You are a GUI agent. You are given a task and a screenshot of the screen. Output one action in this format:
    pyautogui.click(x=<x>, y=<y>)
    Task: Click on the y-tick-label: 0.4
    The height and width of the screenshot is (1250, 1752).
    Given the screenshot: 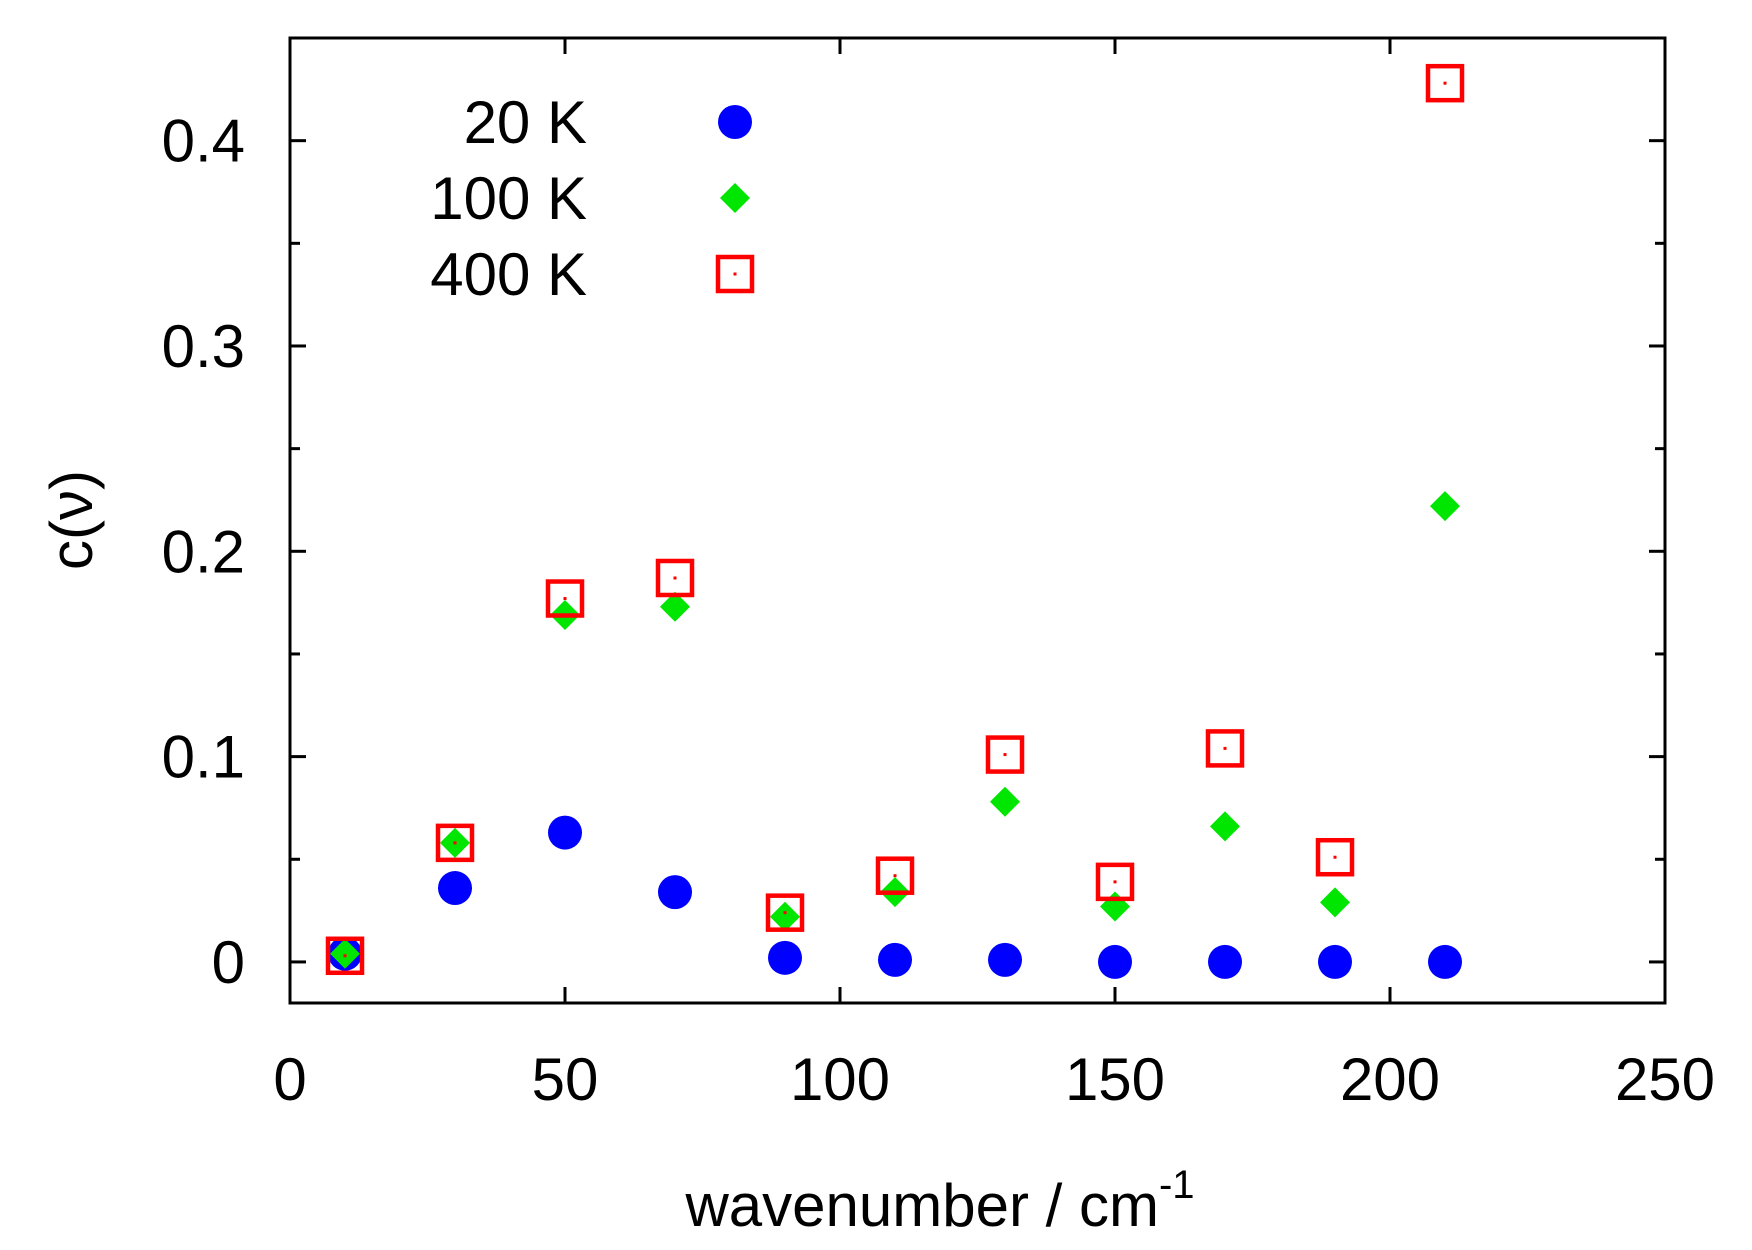 What is the action you would take?
    pyautogui.click(x=203, y=141)
    